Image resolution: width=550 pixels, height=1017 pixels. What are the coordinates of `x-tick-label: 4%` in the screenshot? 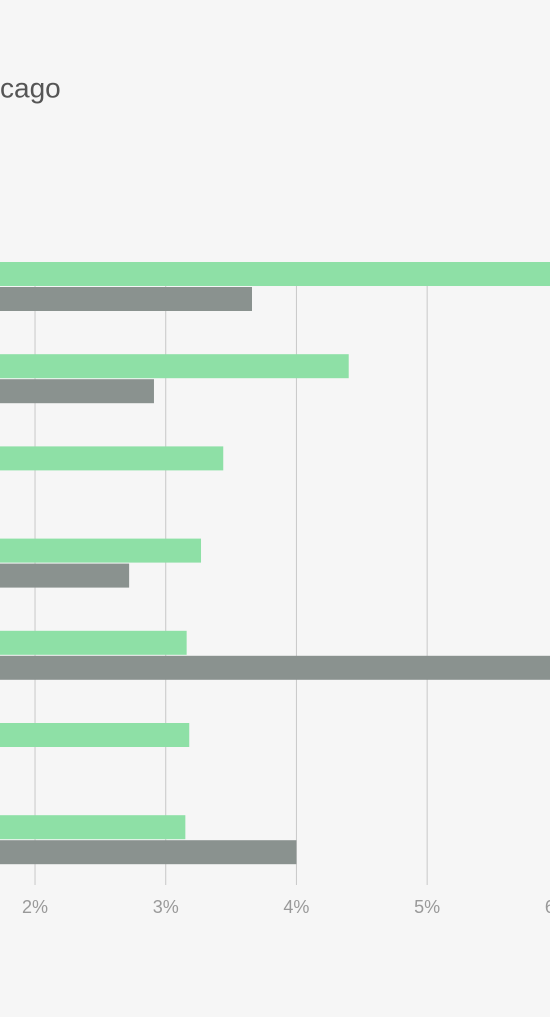 It's located at (296, 907).